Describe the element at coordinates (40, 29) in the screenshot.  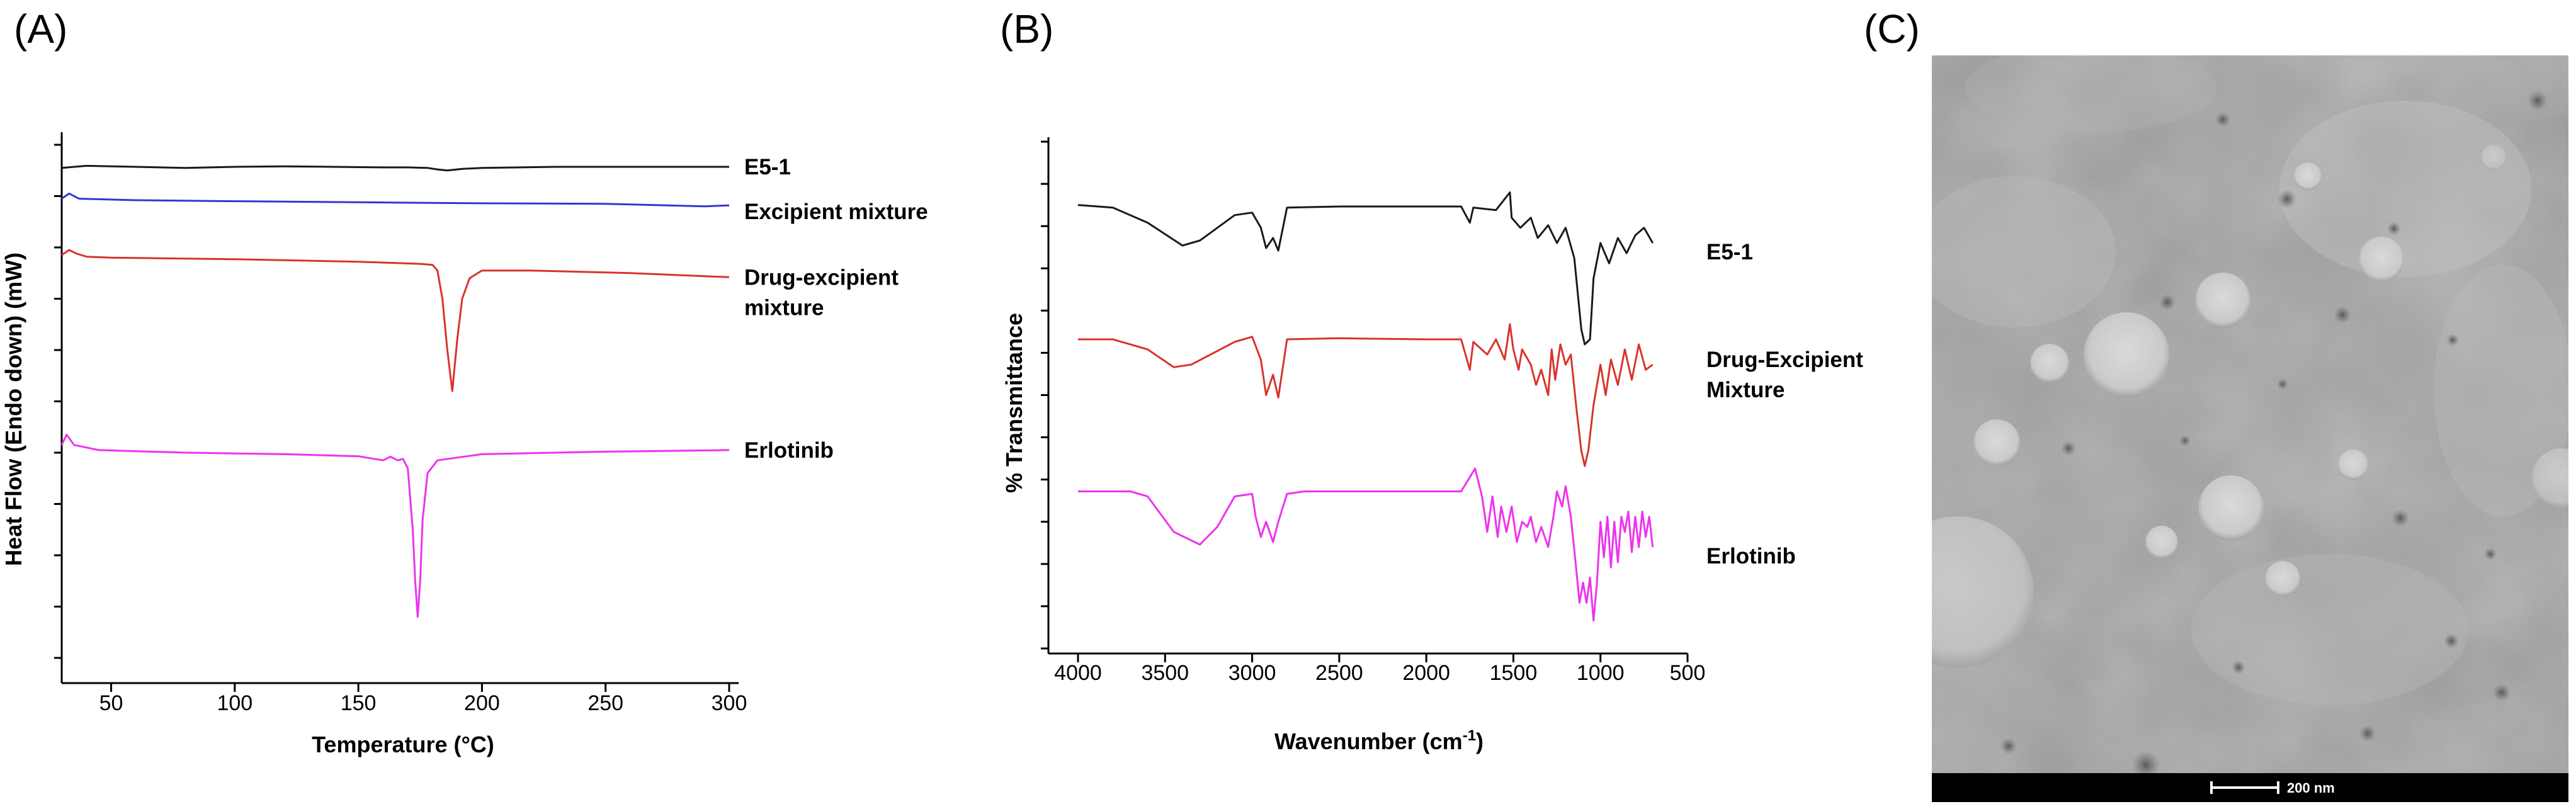
I see `panel-a-letter: (A)` at that location.